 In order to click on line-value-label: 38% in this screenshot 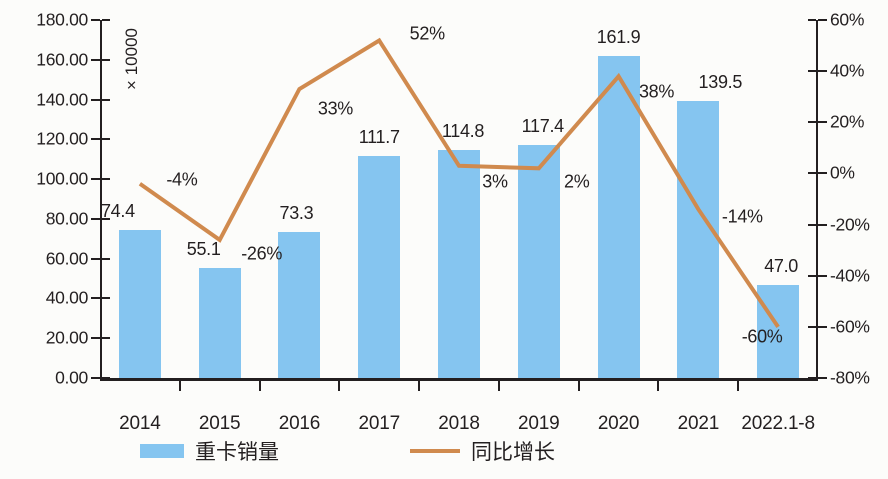, I will do `click(656, 91)`.